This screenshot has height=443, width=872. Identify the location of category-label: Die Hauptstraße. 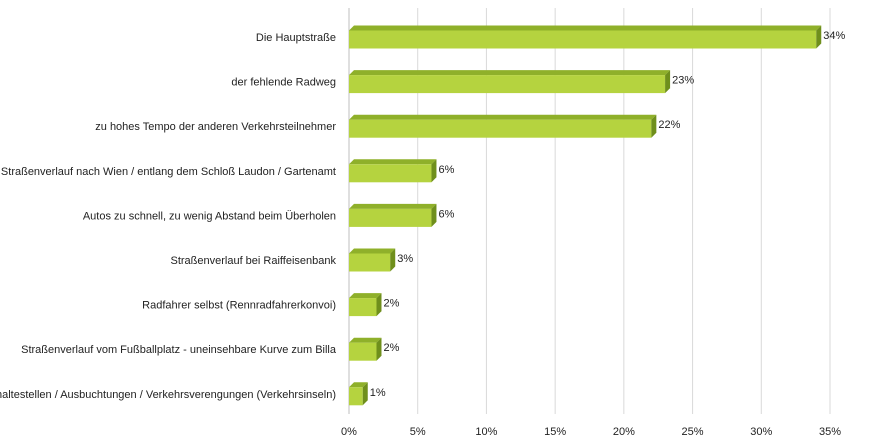
(296, 38).